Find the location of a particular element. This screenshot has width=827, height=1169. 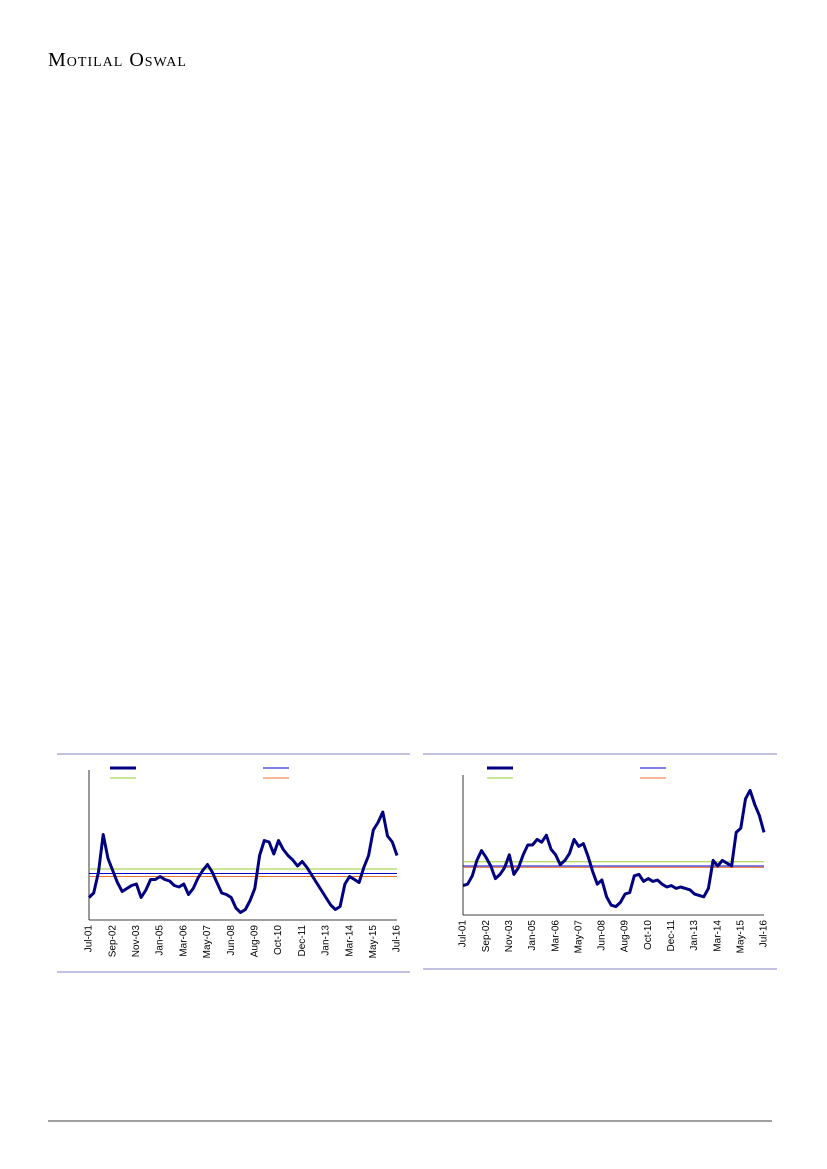

brand: Motilal Oswal is located at coordinates (117, 60).